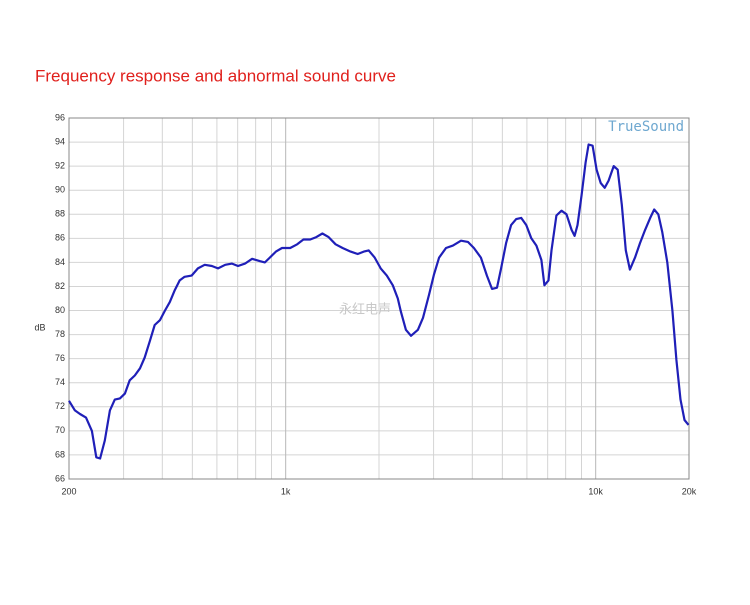 Image resolution: width=750 pixels, height=605 pixels. What do you see at coordinates (60, 262) in the screenshot?
I see `y-tick-label: 84` at bounding box center [60, 262].